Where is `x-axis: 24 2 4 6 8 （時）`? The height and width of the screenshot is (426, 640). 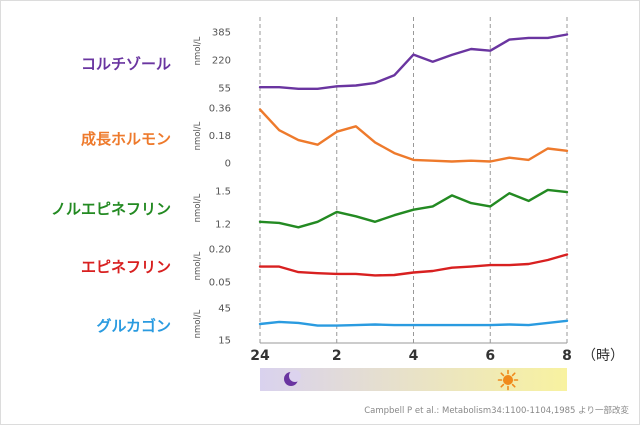 x-axis: 24 2 4 6 8 （時） is located at coordinates (437, 353).